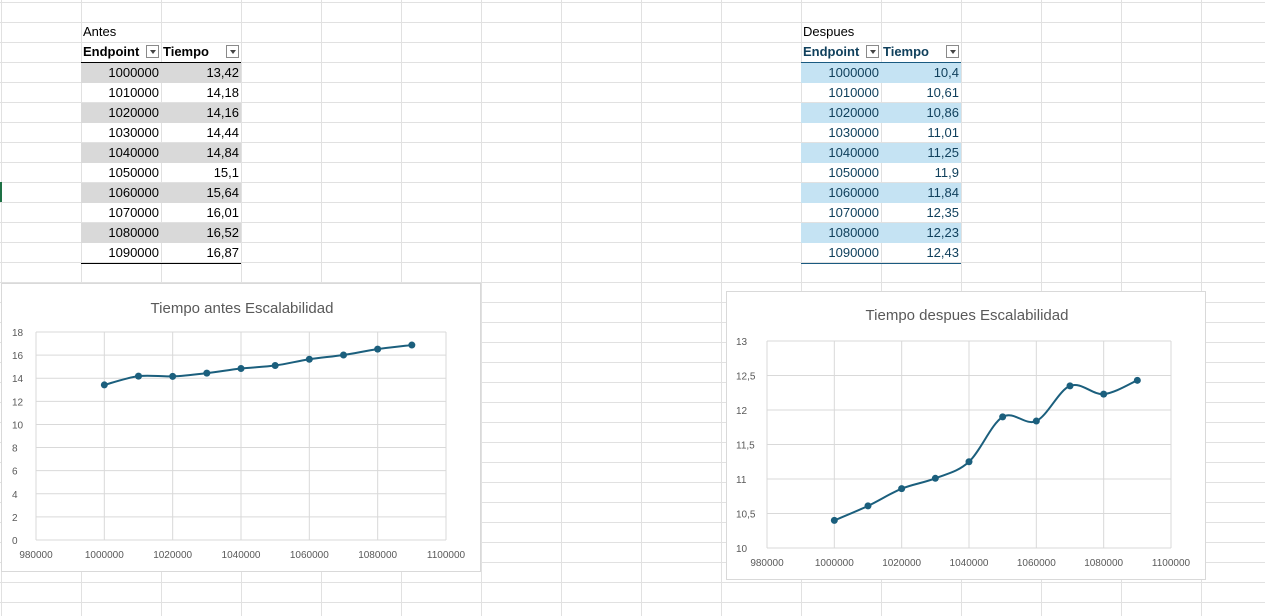 The height and width of the screenshot is (616, 1265). Describe the element at coordinates (201, 253) in the screenshot. I see `cell-tiempo: 16,87` at that location.